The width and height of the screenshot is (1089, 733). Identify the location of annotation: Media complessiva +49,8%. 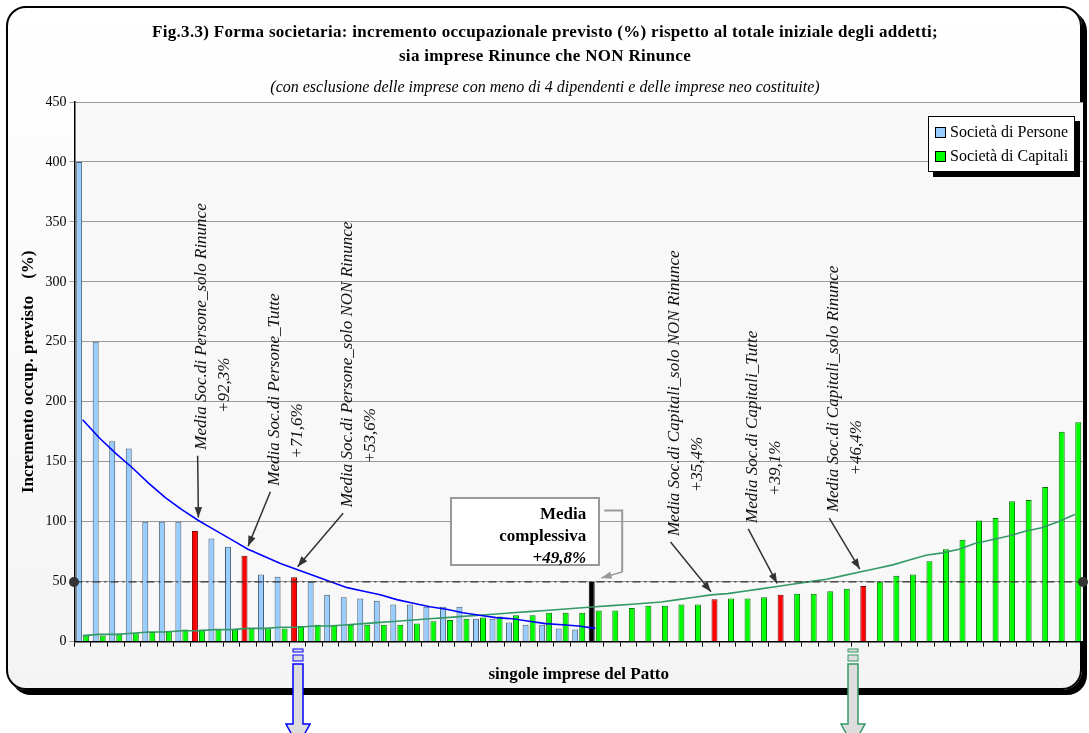
(542, 535).